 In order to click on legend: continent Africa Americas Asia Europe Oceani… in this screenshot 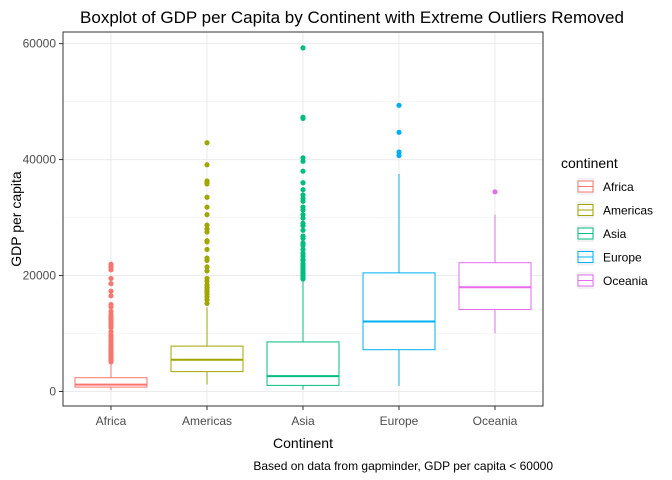, I will do `click(607, 222)`.